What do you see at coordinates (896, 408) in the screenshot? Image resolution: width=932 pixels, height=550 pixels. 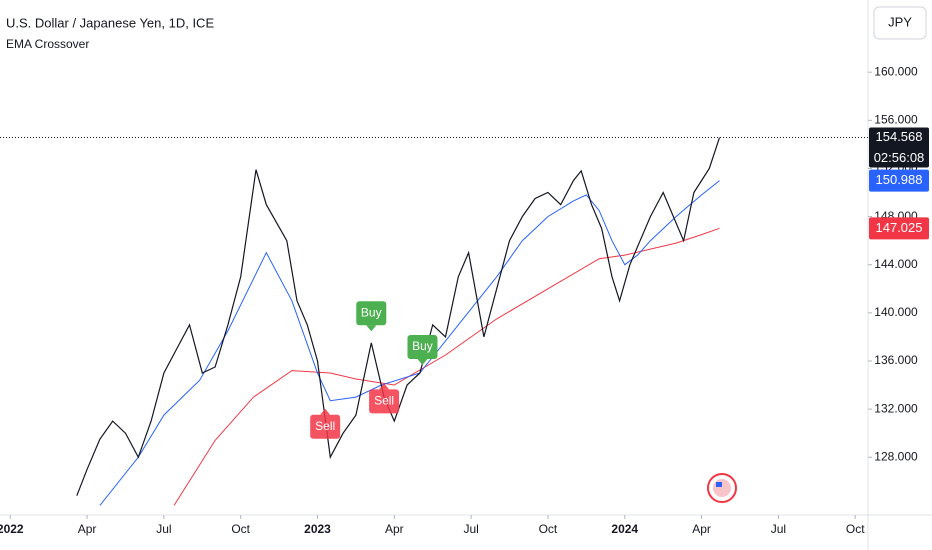 I see `y-tick-label: 132.000` at bounding box center [896, 408].